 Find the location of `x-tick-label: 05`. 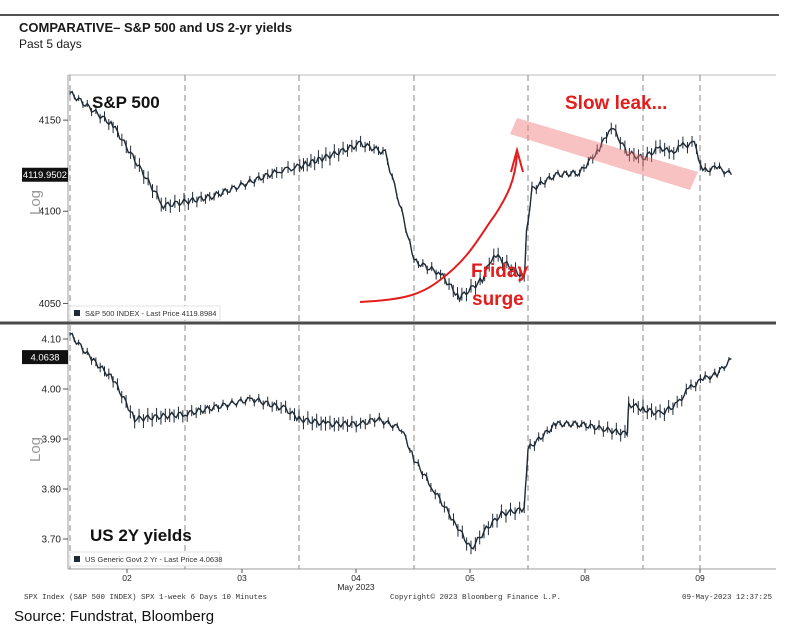

x-tick-label: 05 is located at coordinates (470, 578).